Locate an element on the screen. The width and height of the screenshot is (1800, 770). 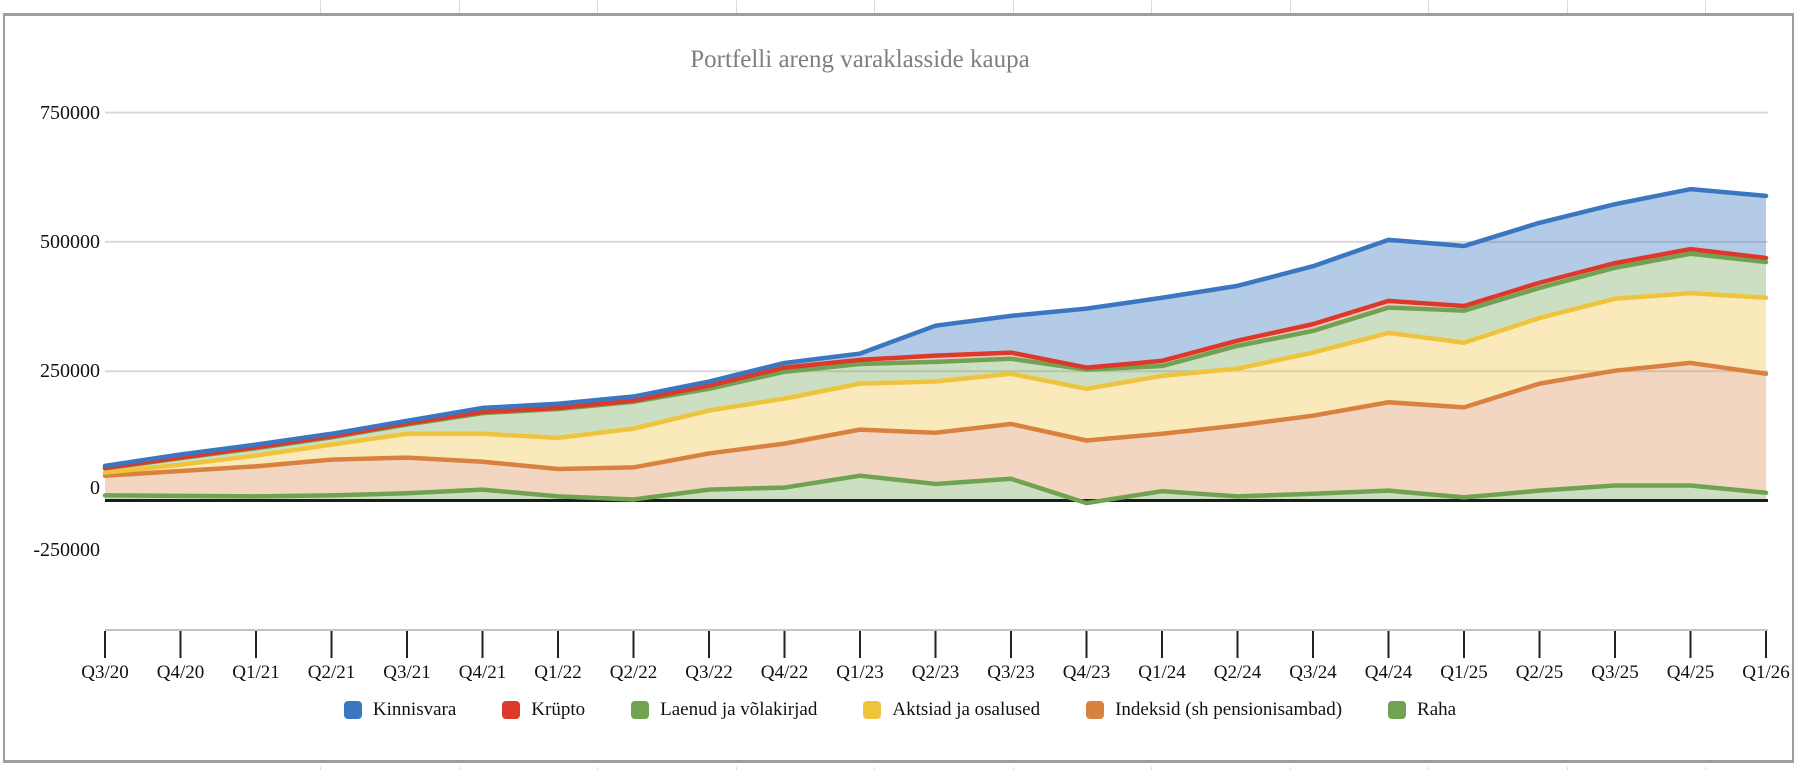
x-axis-tick-label: Q2/24 is located at coordinates (1237, 672).